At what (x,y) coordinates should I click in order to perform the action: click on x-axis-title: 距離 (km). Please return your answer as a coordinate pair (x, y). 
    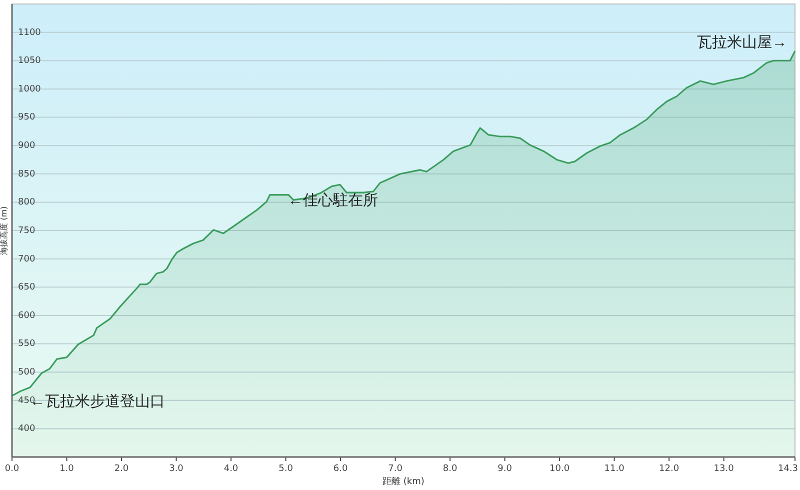
    Looking at the image, I should click on (403, 481).